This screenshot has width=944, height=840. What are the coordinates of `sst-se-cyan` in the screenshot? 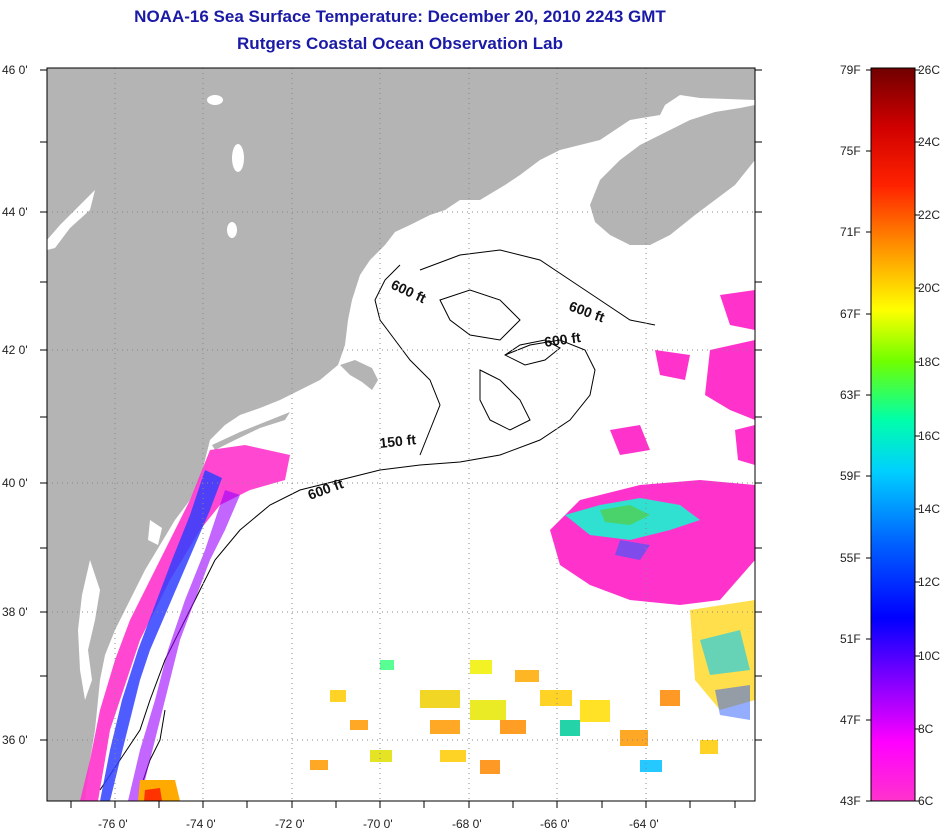 It's located at (725, 652).